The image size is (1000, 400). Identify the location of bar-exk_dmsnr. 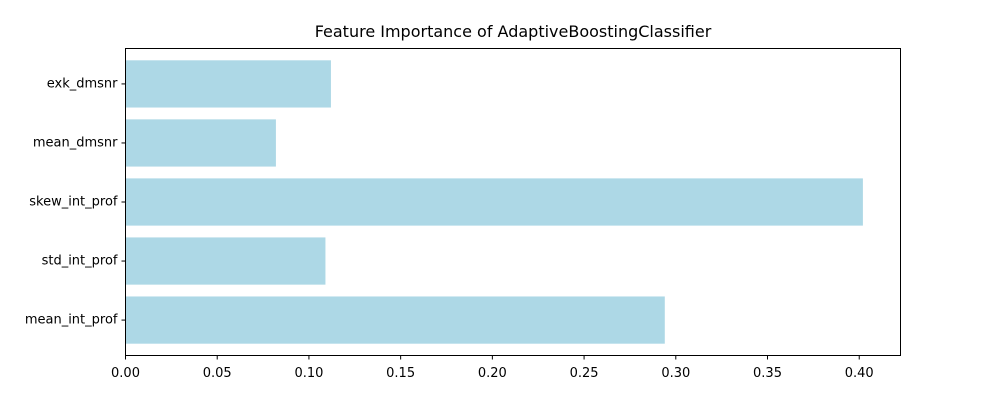
(228, 84).